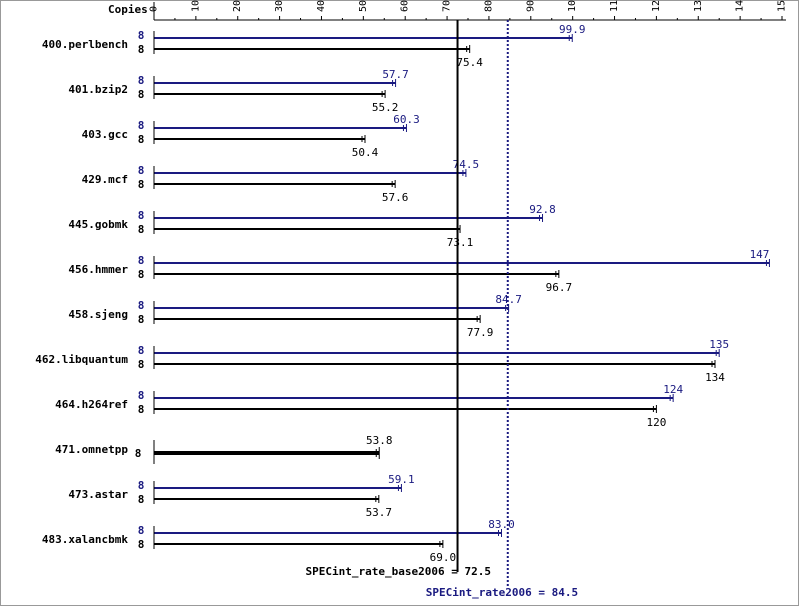 The height and width of the screenshot is (606, 799). Describe the element at coordinates (311, 226) in the screenshot. I see `benchmark-row: 445.gobmk 8 92.8 8 73.1` at that location.